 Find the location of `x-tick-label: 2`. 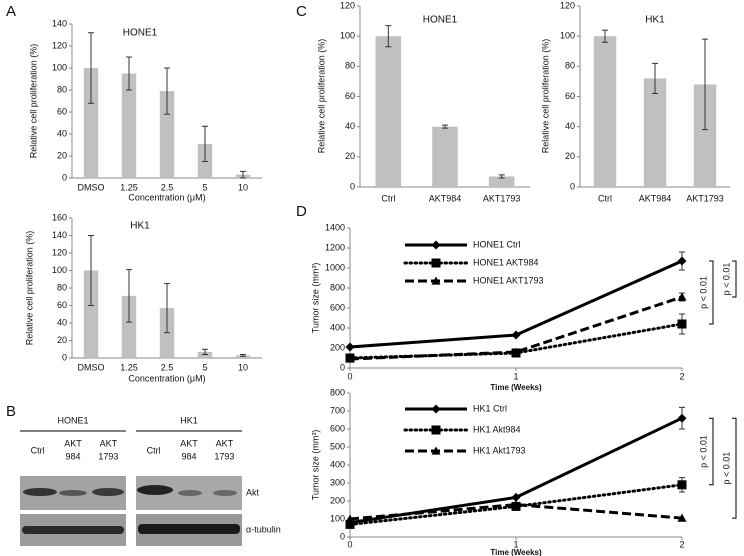

x-tick-label: 2 is located at coordinates (681, 376).